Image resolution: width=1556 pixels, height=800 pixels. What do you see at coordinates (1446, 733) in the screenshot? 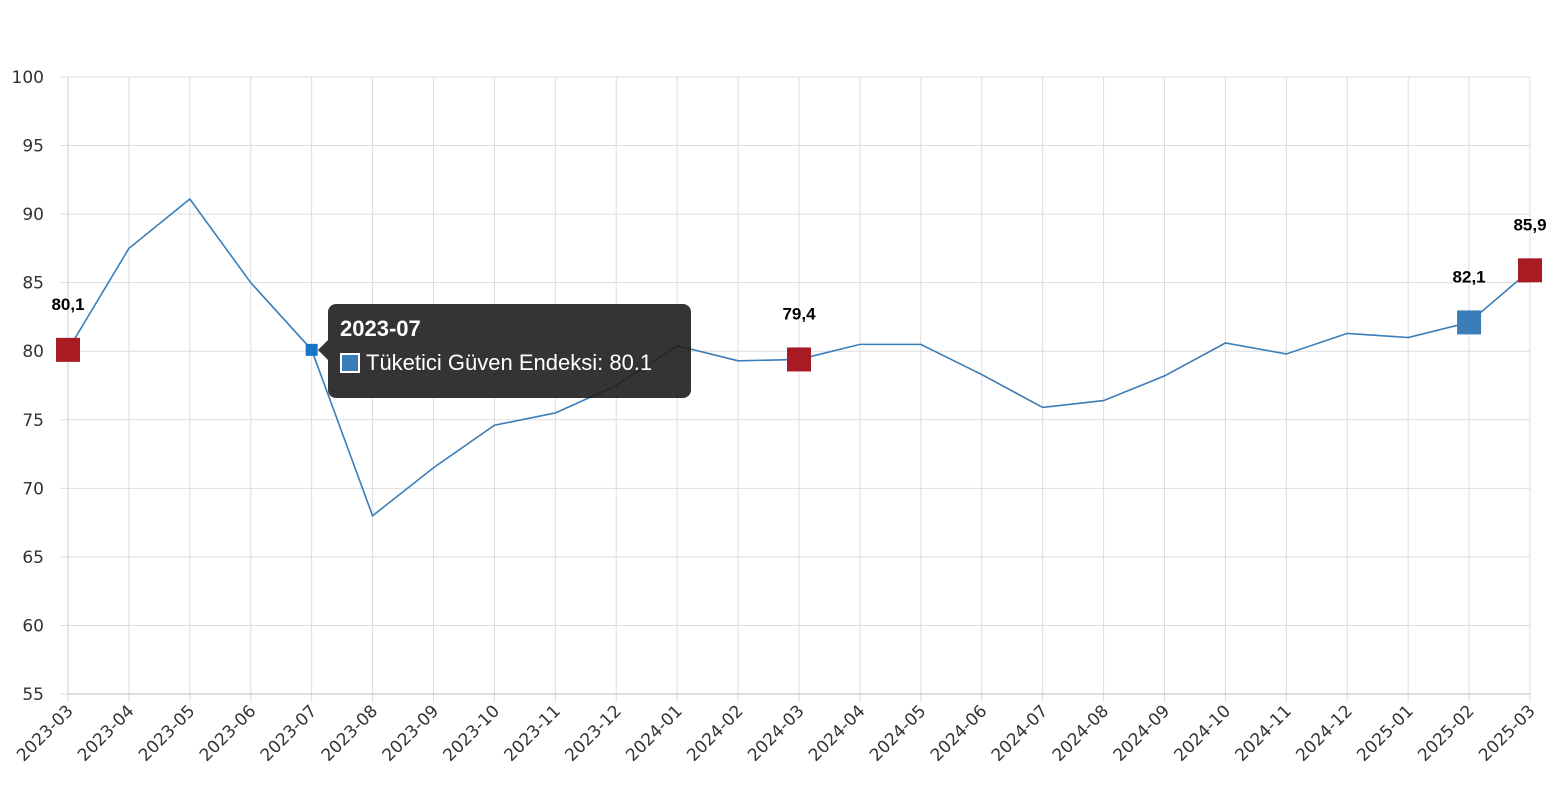
I see `x-tick-label: 2025-02` at bounding box center [1446, 733].